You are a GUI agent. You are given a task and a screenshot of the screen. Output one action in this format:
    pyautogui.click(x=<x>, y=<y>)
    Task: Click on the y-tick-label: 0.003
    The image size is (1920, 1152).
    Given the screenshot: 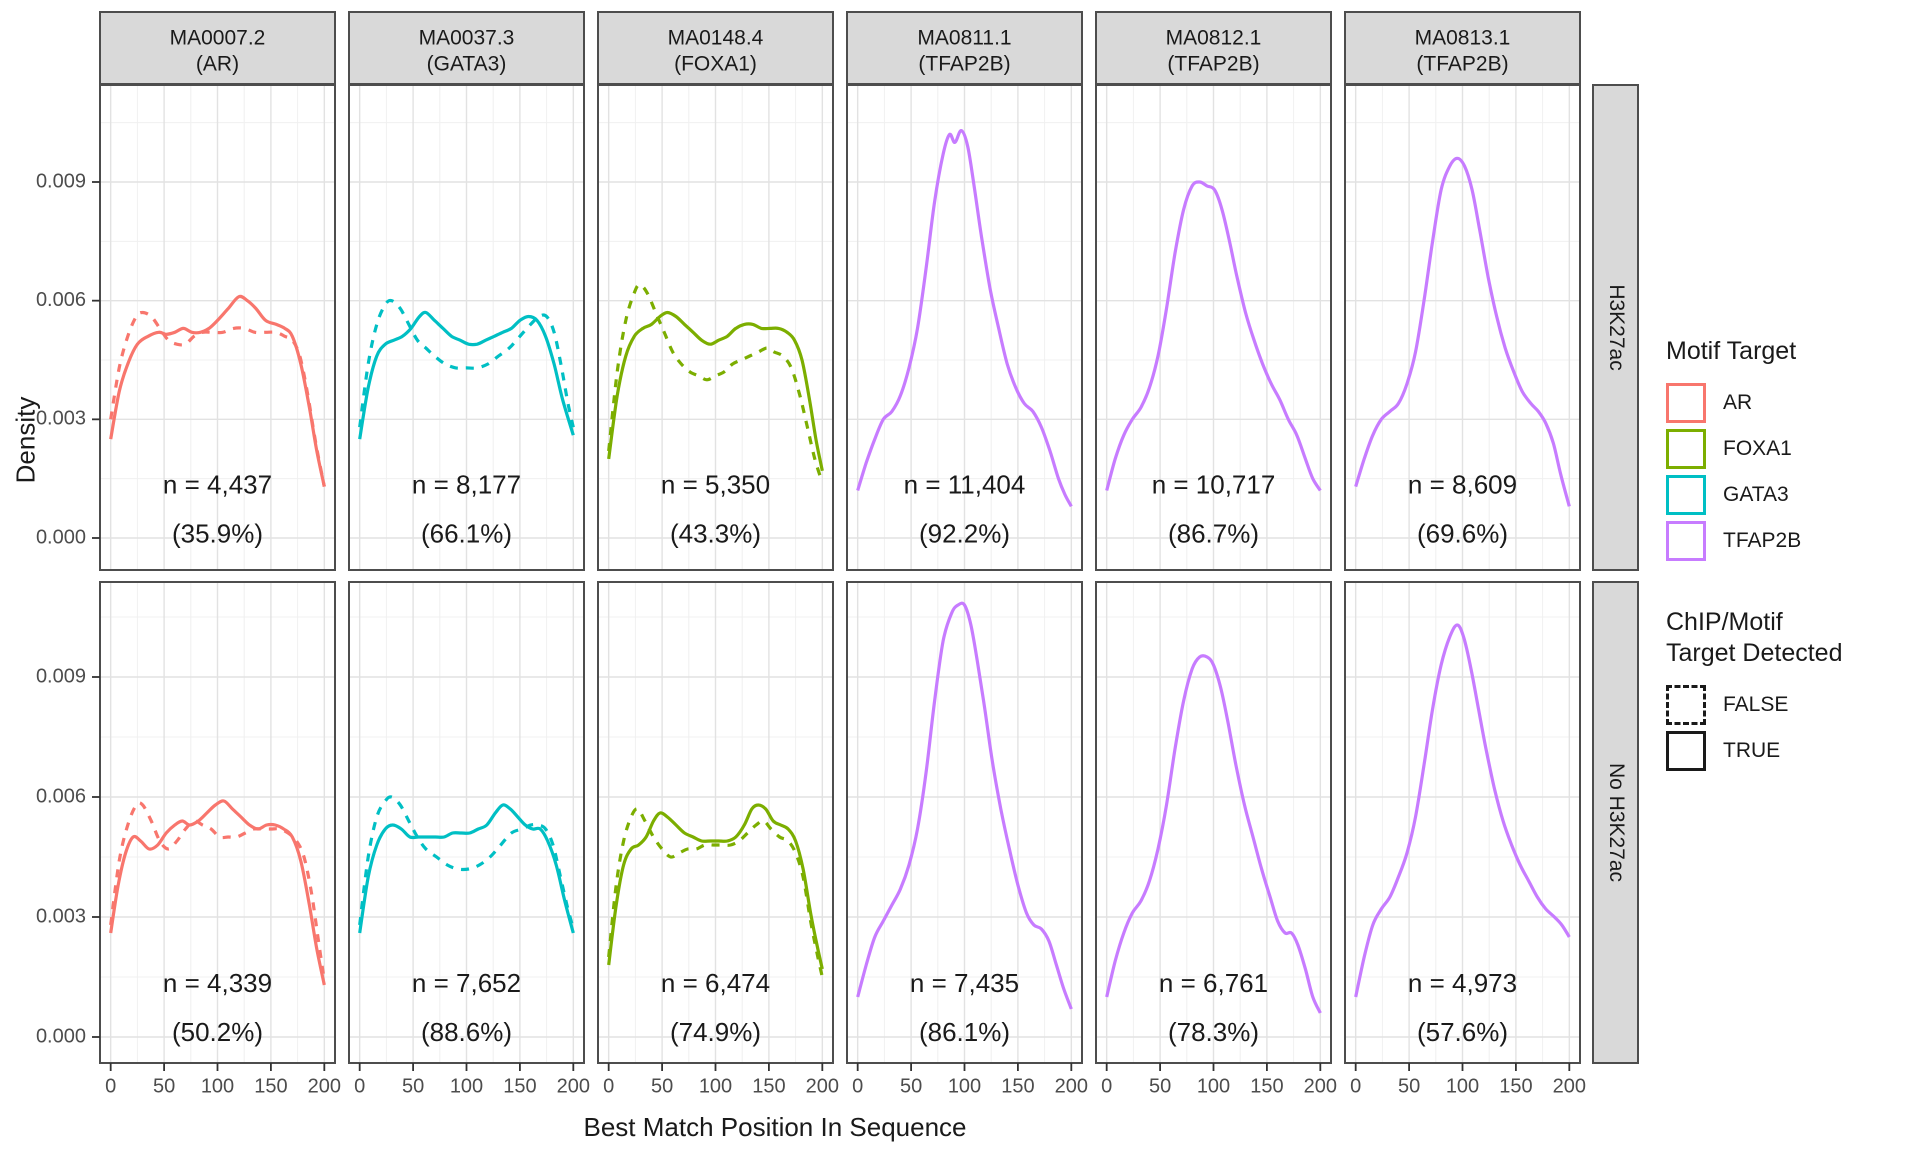 What is the action you would take?
    pyautogui.click(x=61, y=916)
    